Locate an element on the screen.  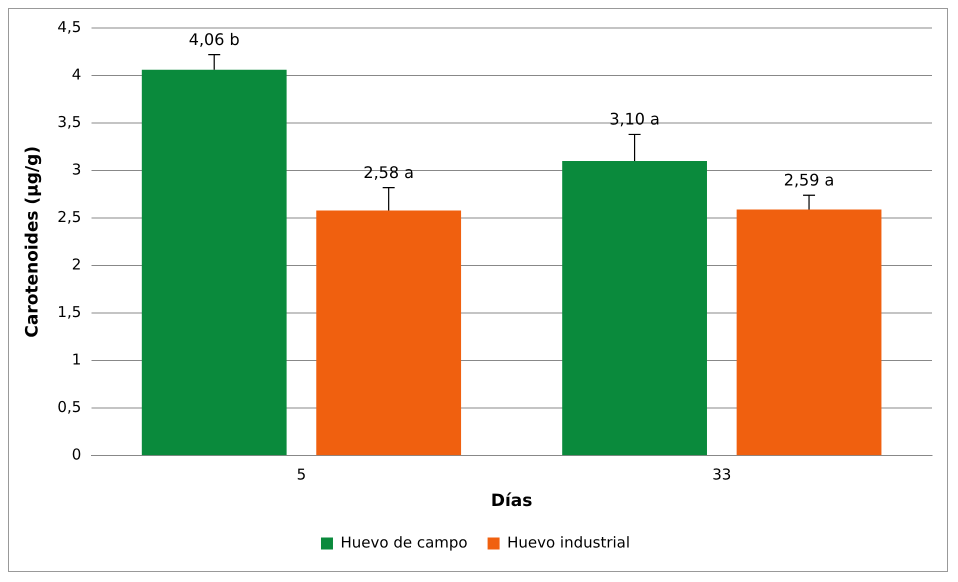
data-label: 2,59 a is located at coordinates (809, 180).